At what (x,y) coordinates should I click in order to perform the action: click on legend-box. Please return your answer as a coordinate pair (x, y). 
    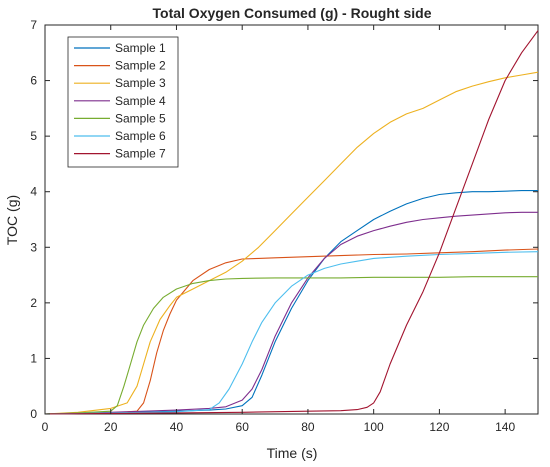
    Looking at the image, I should click on (123, 102).